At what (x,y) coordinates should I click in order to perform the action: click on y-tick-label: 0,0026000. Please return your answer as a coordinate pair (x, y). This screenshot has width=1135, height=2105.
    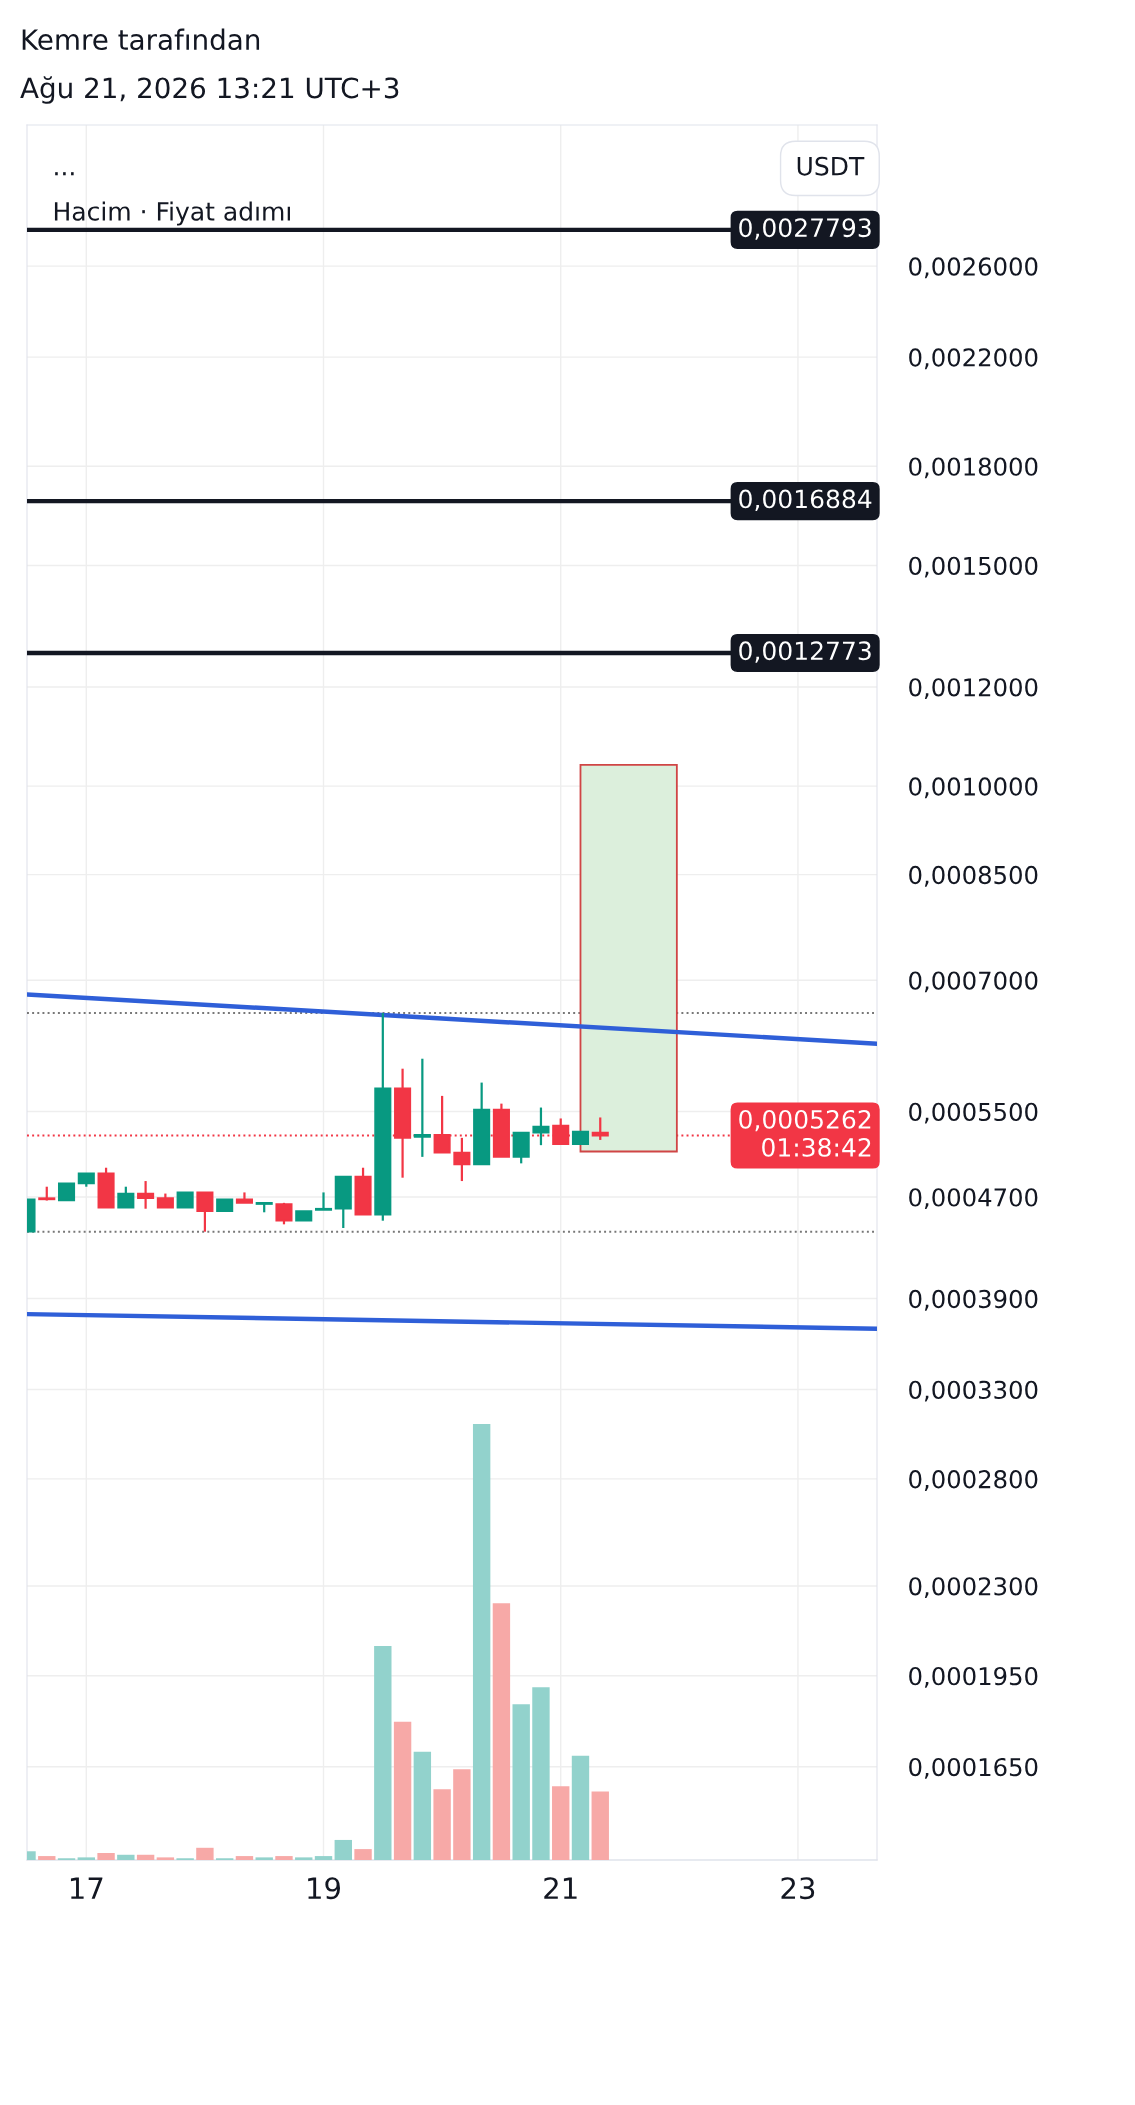
    Looking at the image, I should click on (973, 268).